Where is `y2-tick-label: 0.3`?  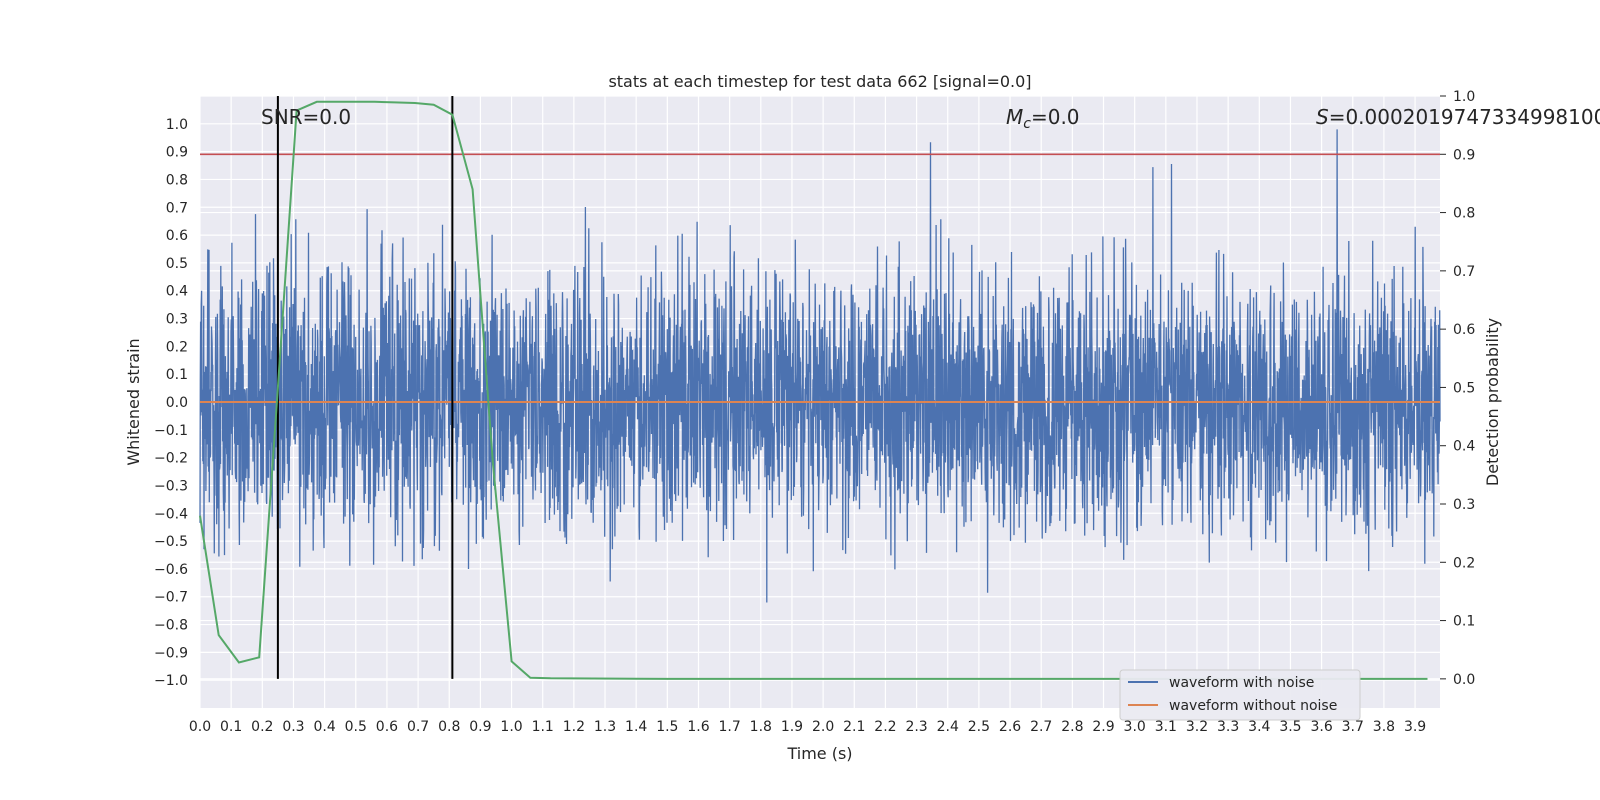 y2-tick-label: 0.3 is located at coordinates (1464, 505).